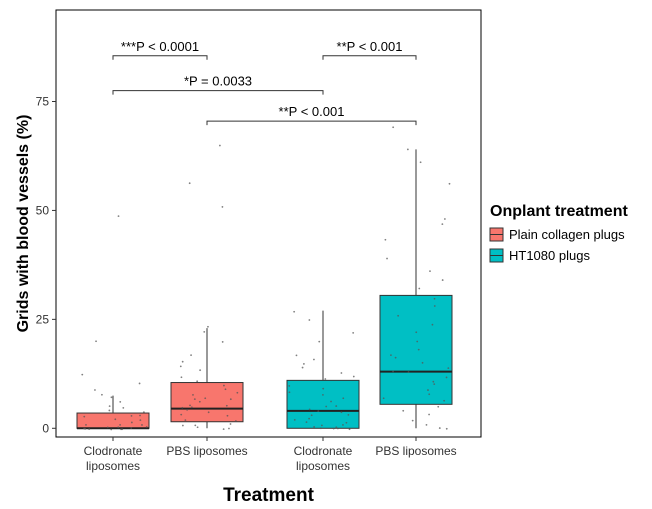 The height and width of the screenshot is (509, 652). I want to click on legend-title: Onplant treatment, so click(559, 211).